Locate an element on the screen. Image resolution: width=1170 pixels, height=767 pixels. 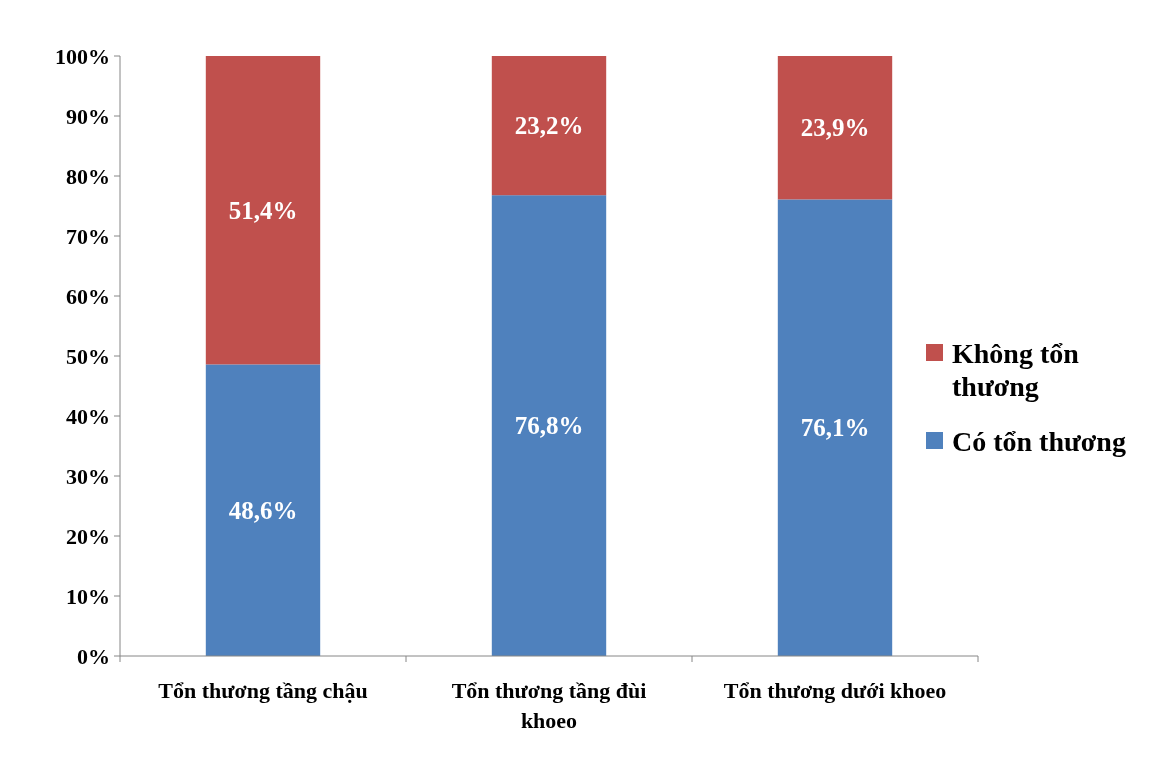
x-tick-label: Tổn thương tầng chậu is located at coordinates (263, 690).